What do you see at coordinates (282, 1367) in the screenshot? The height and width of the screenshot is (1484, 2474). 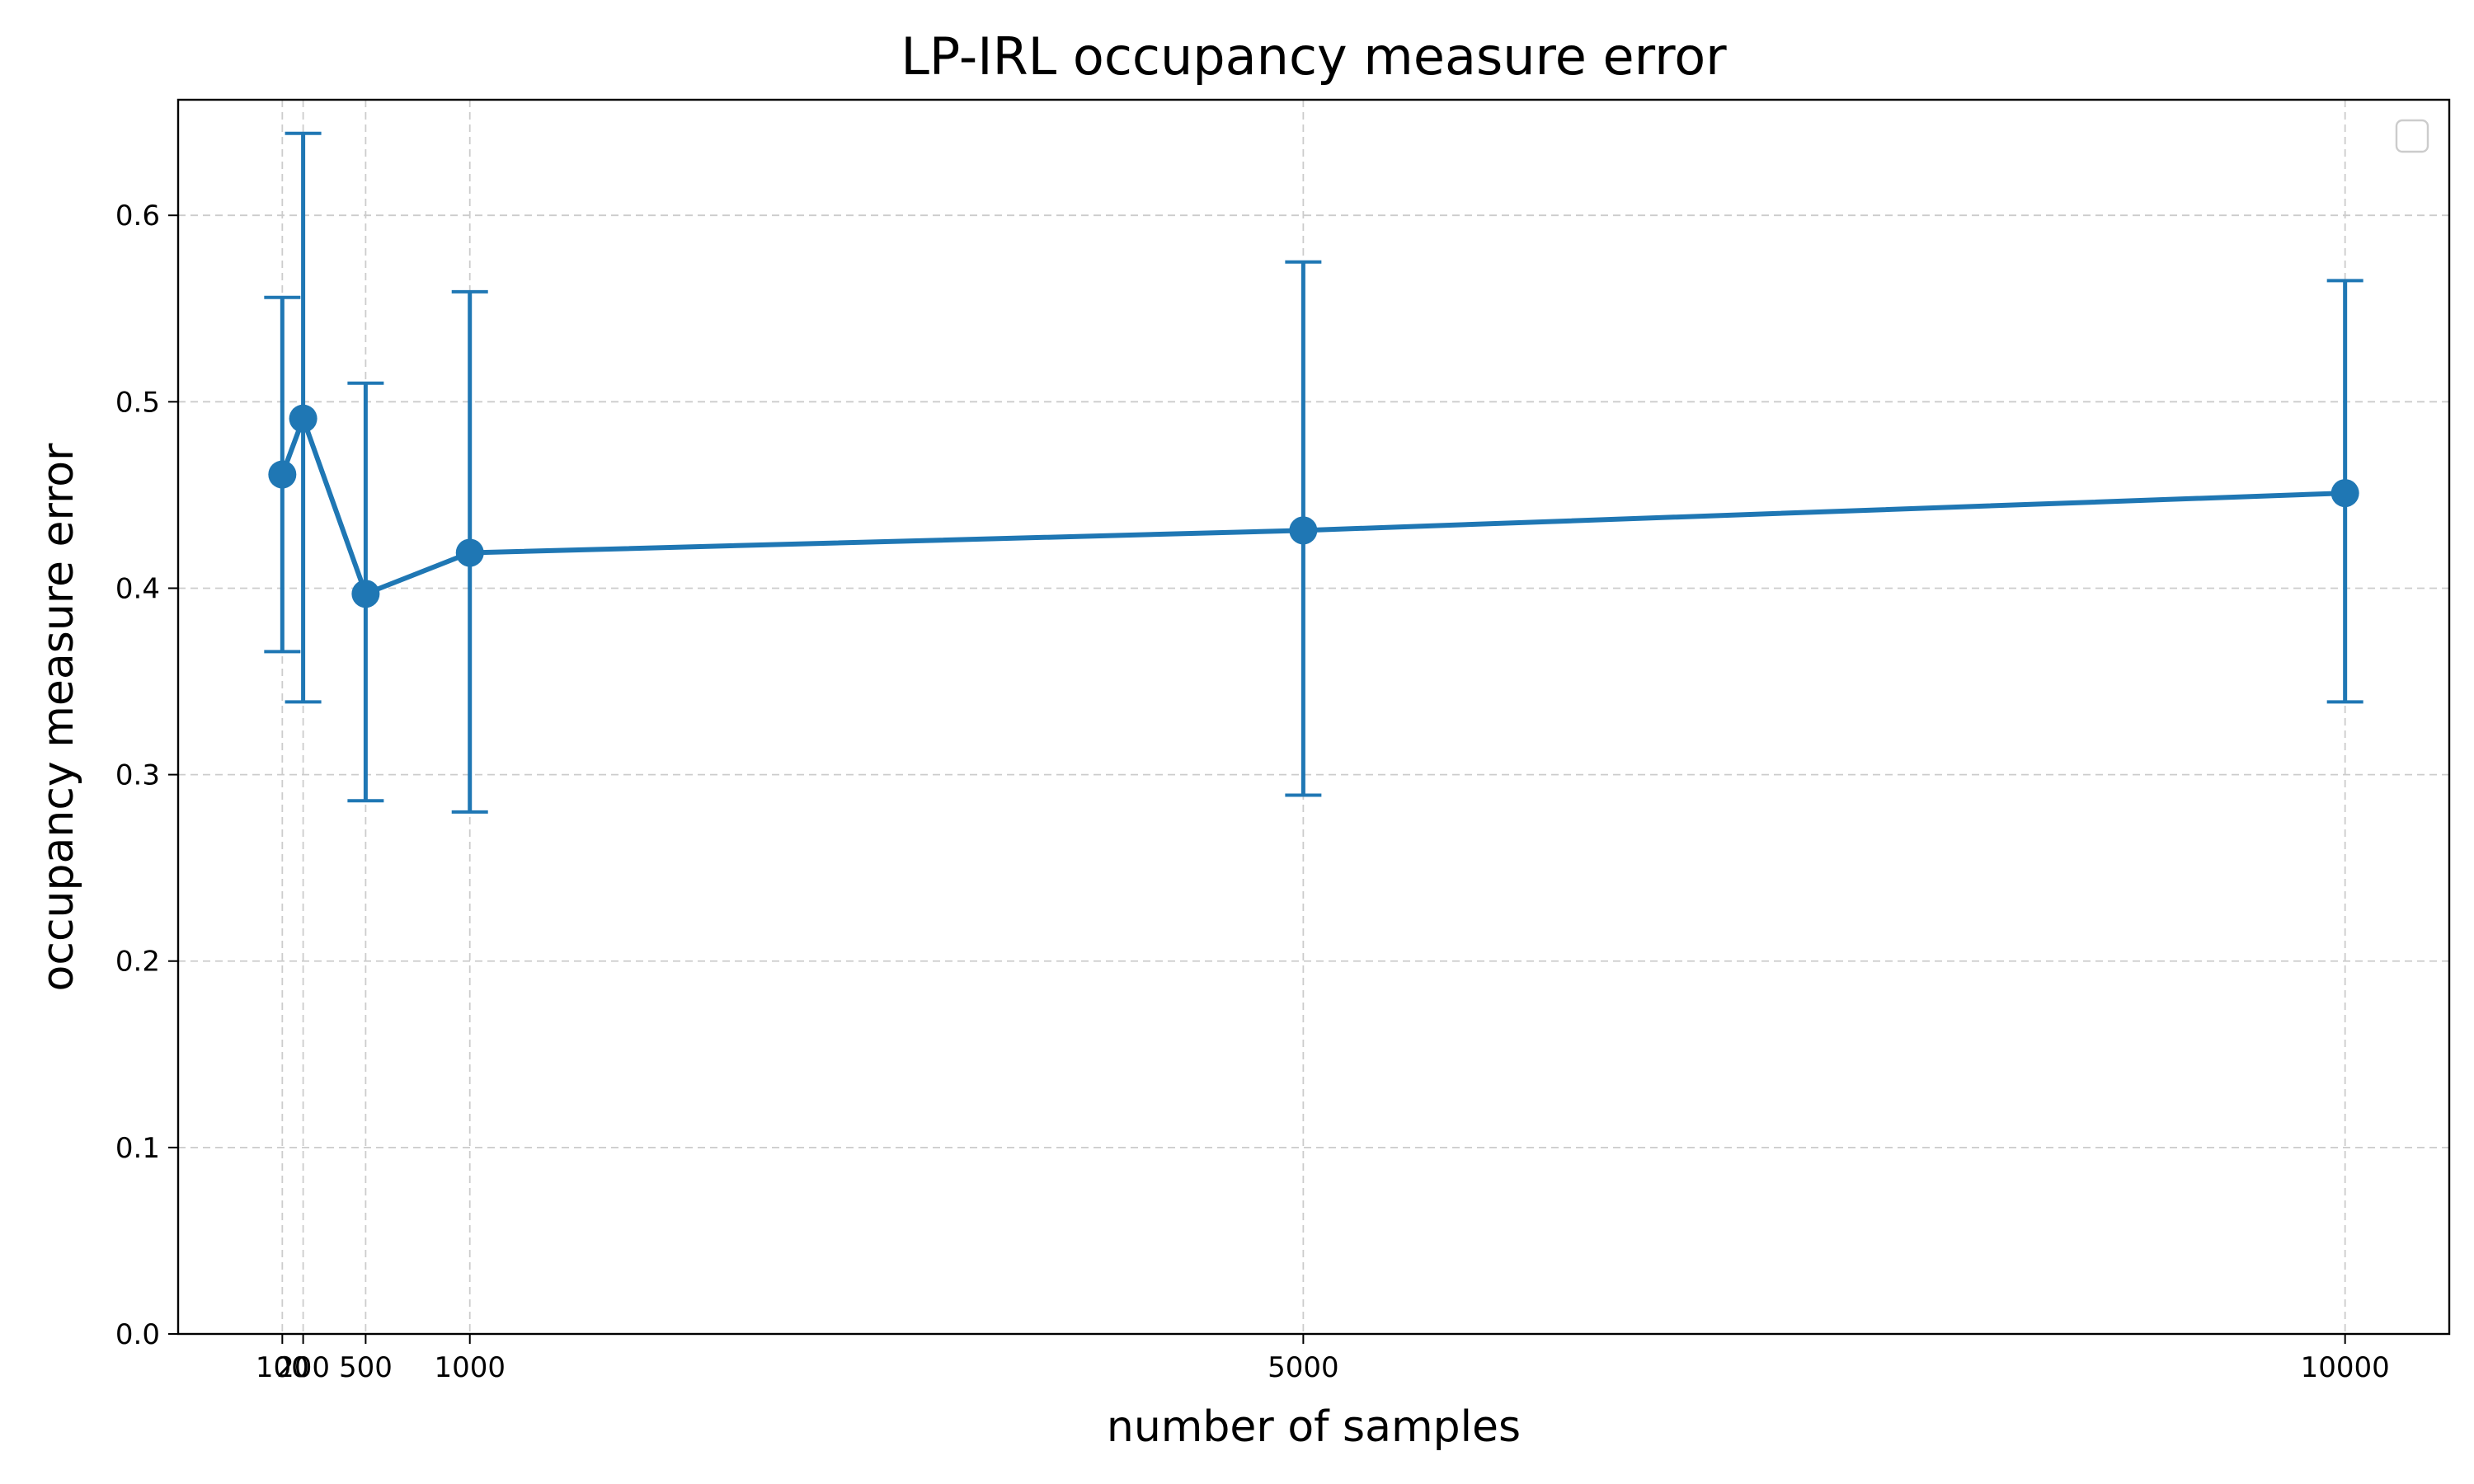 I see `x-tick-label: 100` at bounding box center [282, 1367].